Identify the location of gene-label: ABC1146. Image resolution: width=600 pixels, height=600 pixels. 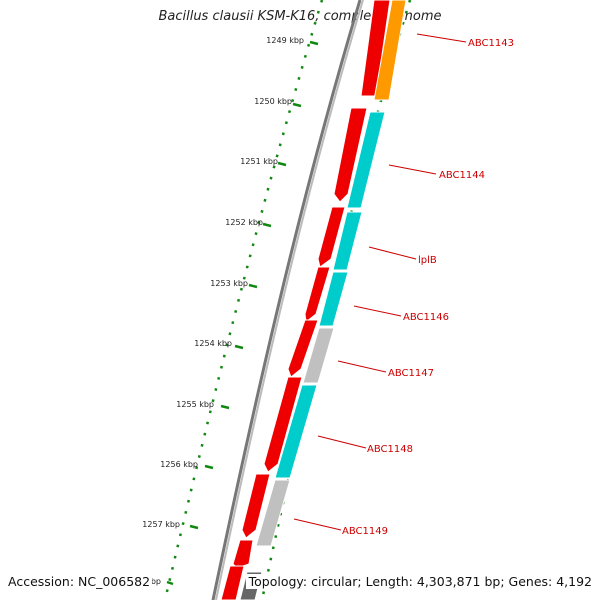
(426, 317).